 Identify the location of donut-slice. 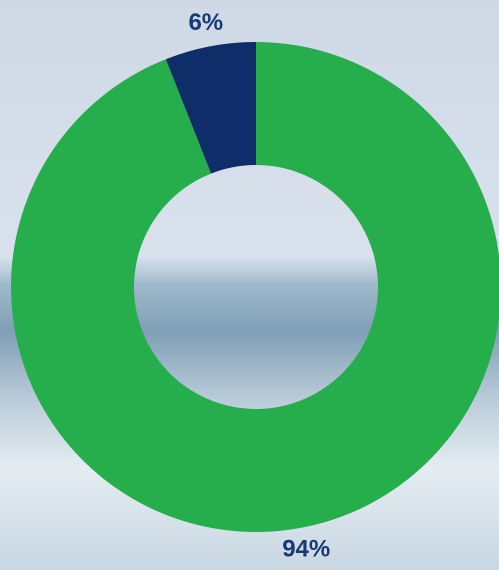
(210, 108).